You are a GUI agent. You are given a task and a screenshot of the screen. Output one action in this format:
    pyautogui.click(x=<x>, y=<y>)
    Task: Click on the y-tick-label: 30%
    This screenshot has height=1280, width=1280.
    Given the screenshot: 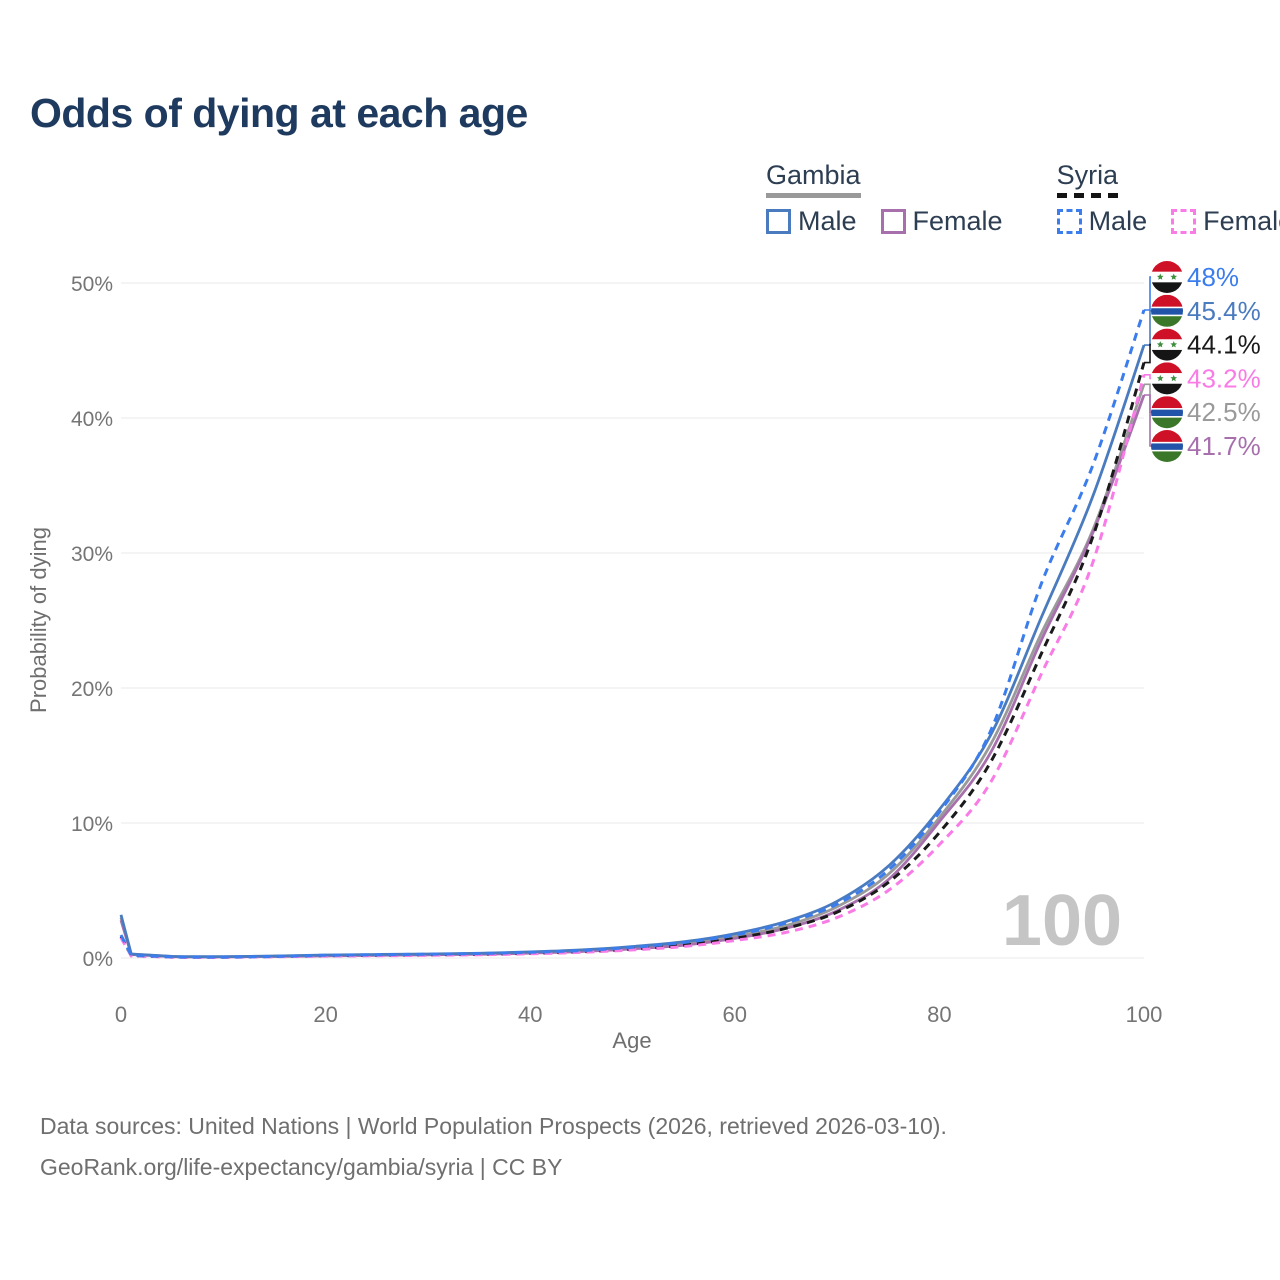 What is the action you would take?
    pyautogui.click(x=92, y=554)
    